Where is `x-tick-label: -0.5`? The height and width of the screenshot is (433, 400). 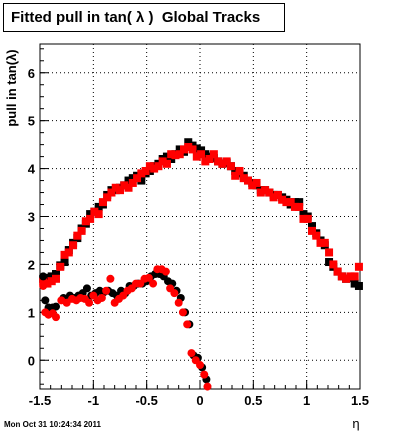 x-tick-label: -0.5 is located at coordinates (146, 400).